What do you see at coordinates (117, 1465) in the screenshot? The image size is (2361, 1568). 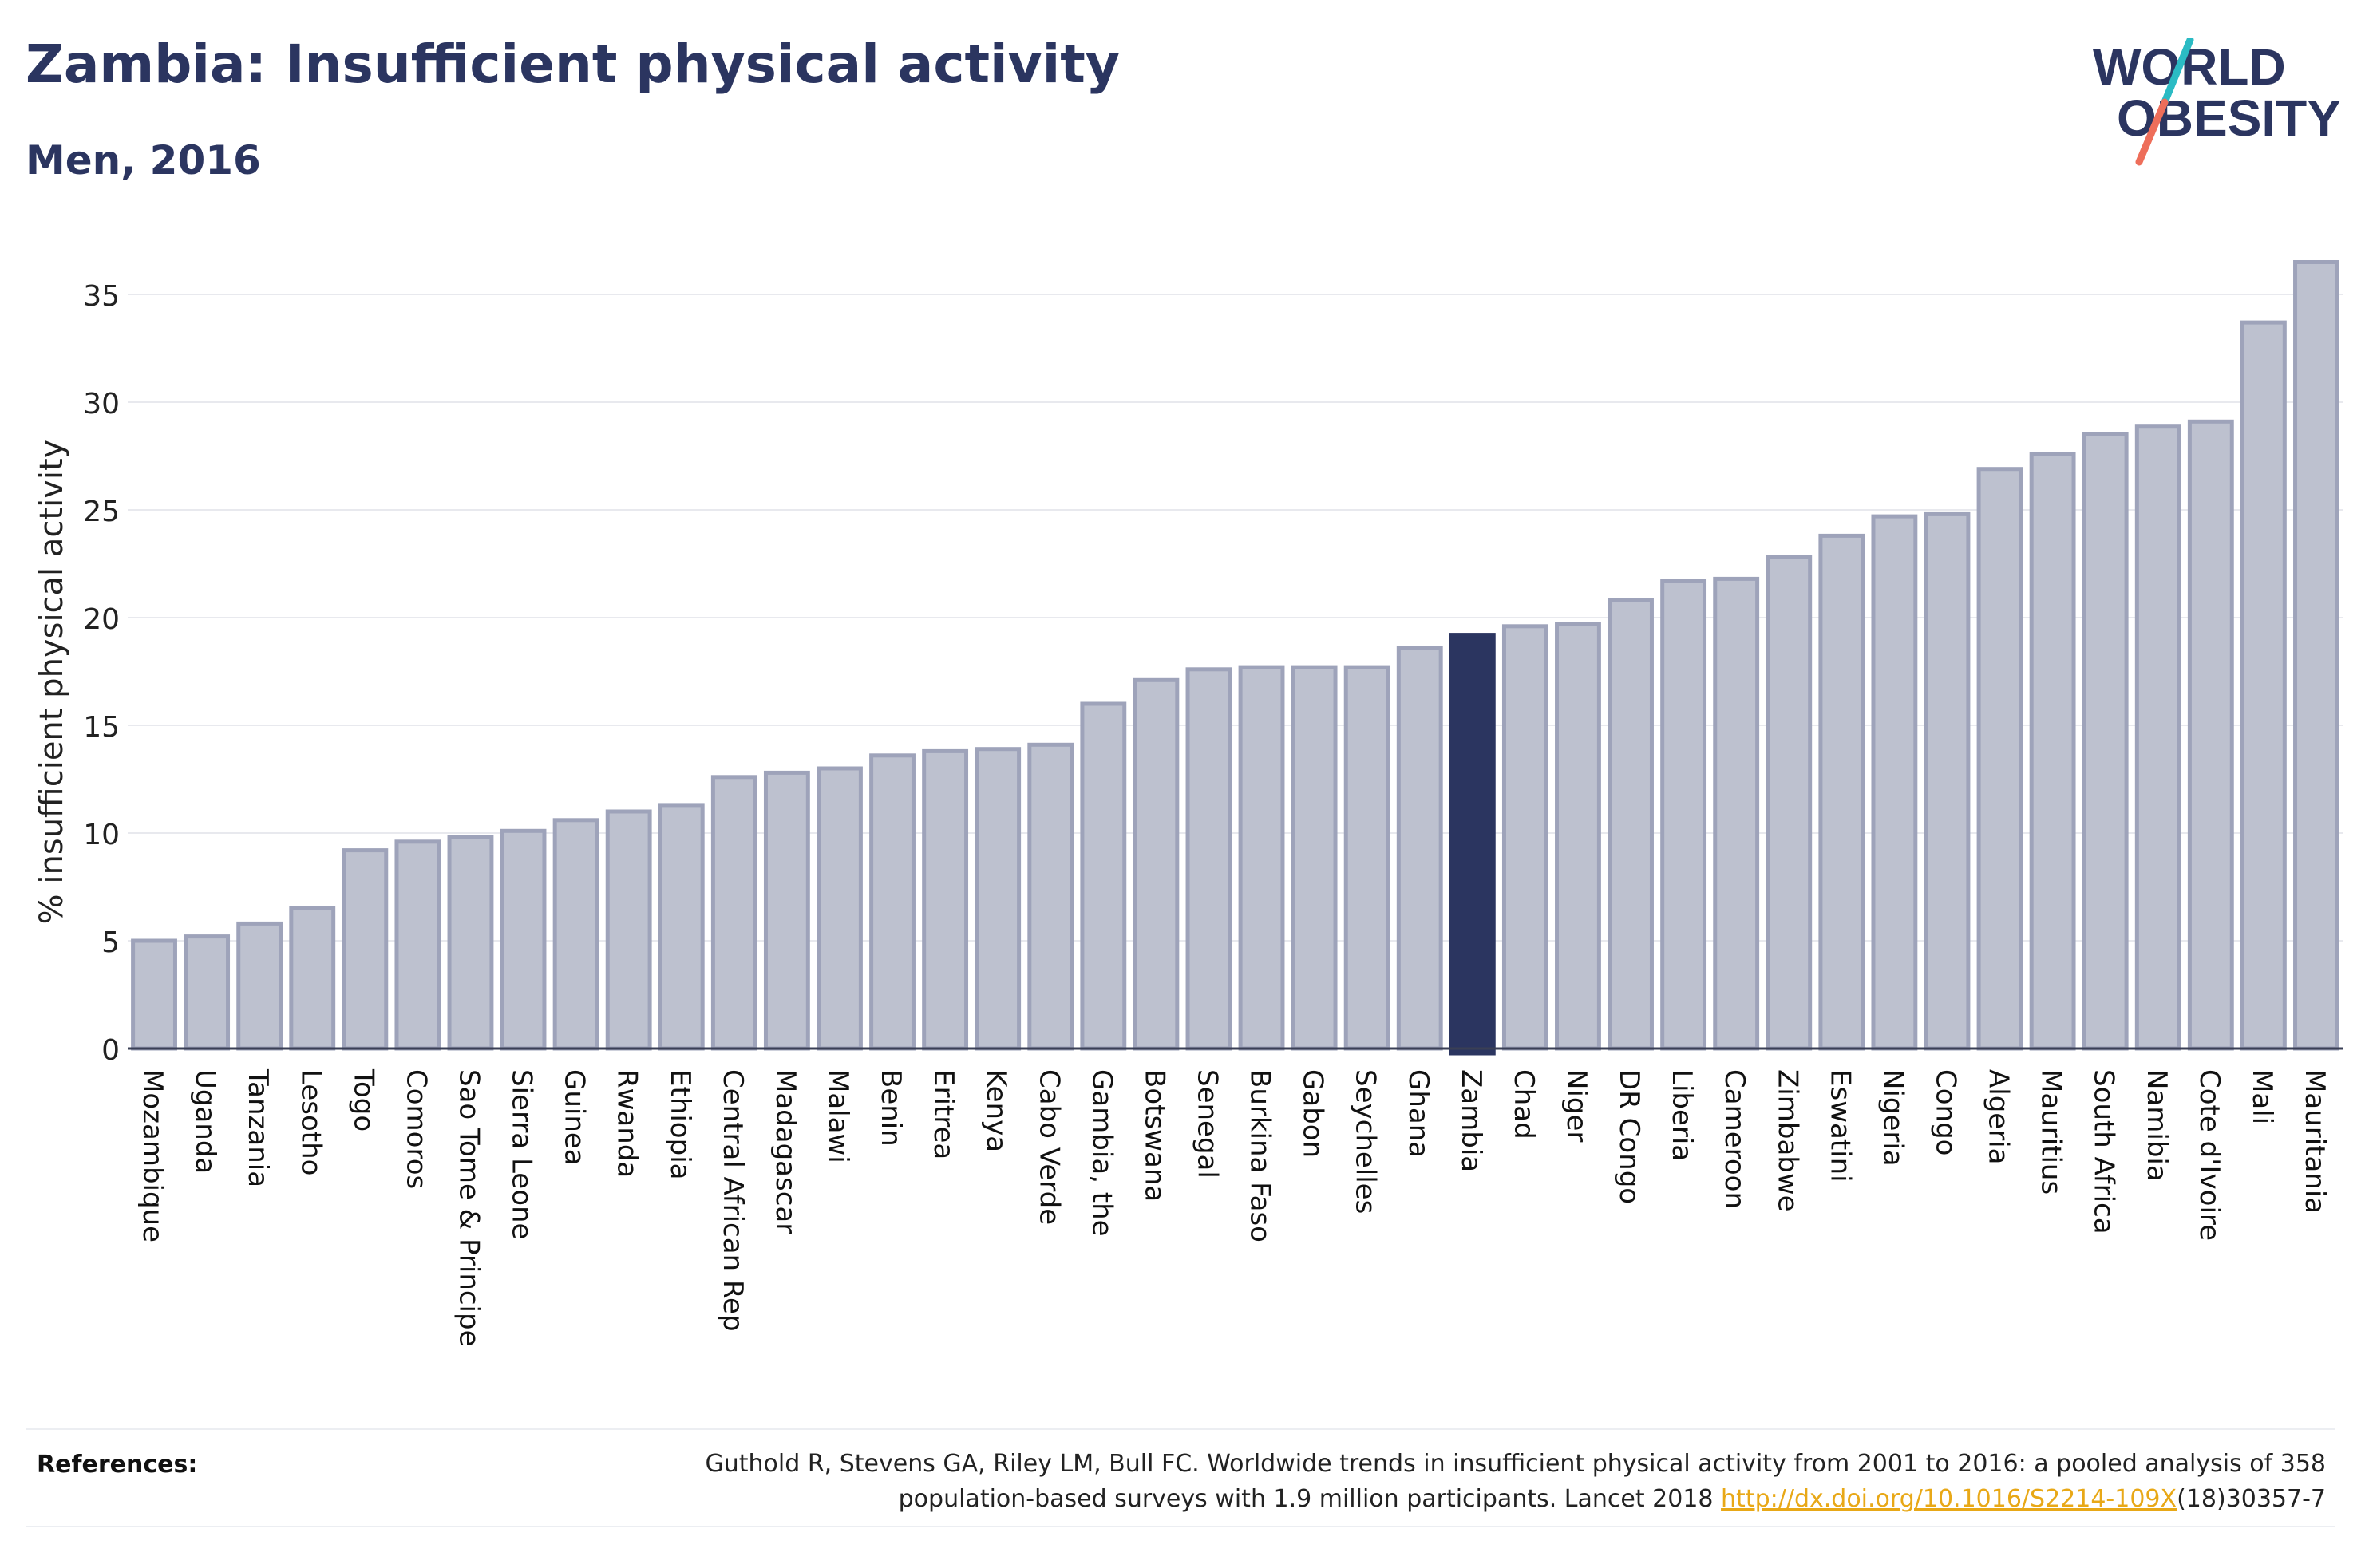 I see `references-label: References:` at bounding box center [117, 1465].